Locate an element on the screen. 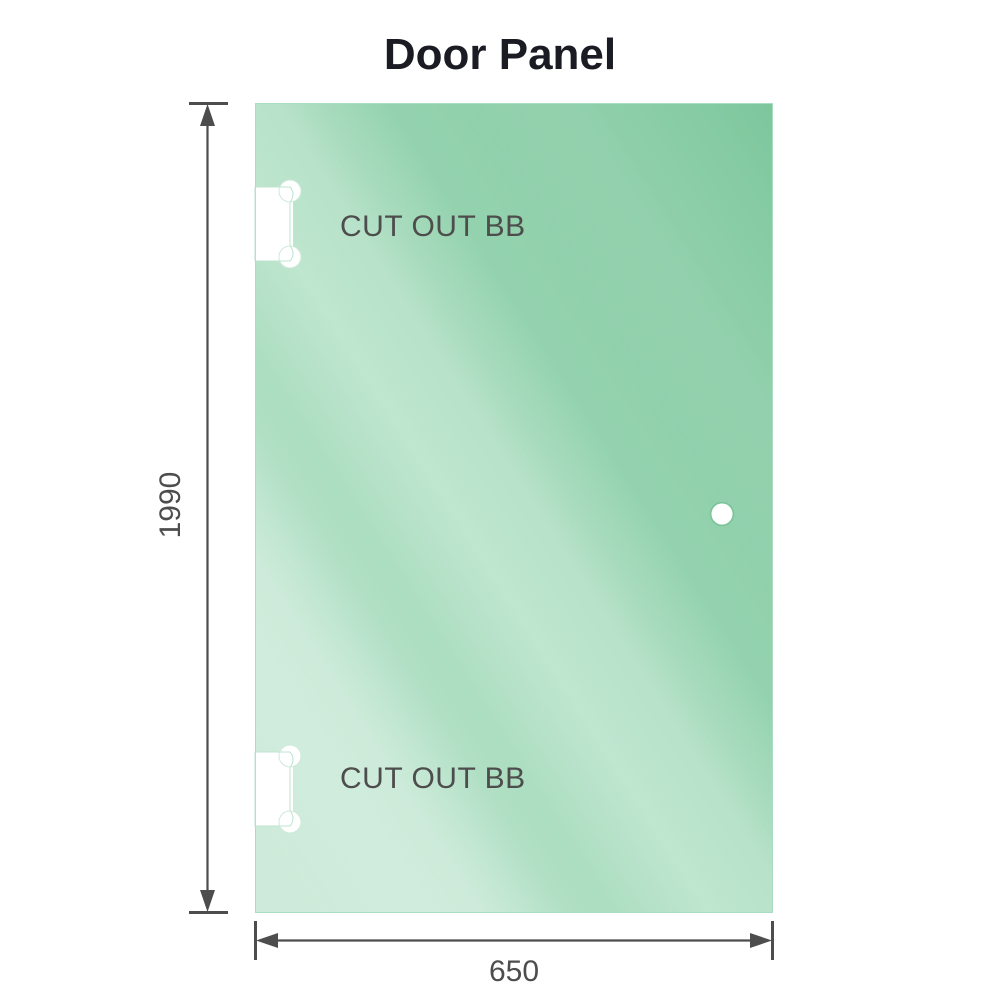  arrow-right-icon is located at coordinates (761, 940).